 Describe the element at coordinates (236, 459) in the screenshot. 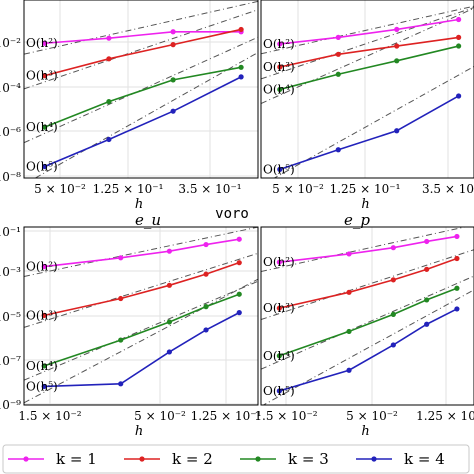

I see `legend: k = 1 k = 2 k = 3 k = 4` at that location.